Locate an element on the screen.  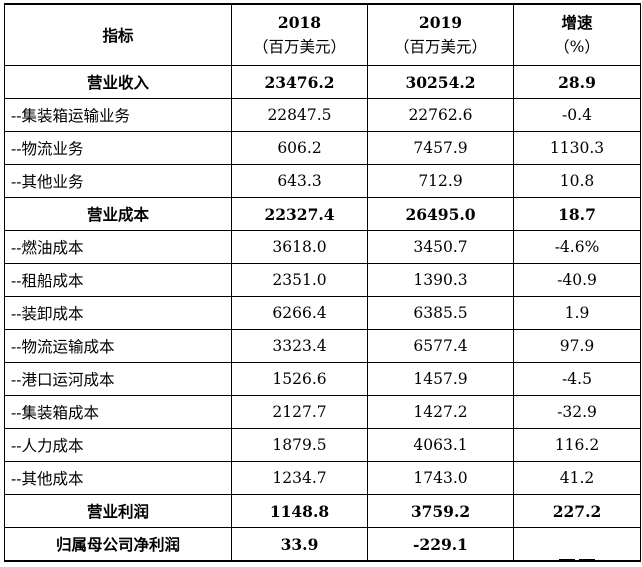
table-row: --集装箱成本 2127.7 1427.2 -32.9 is located at coordinates (322, 412).